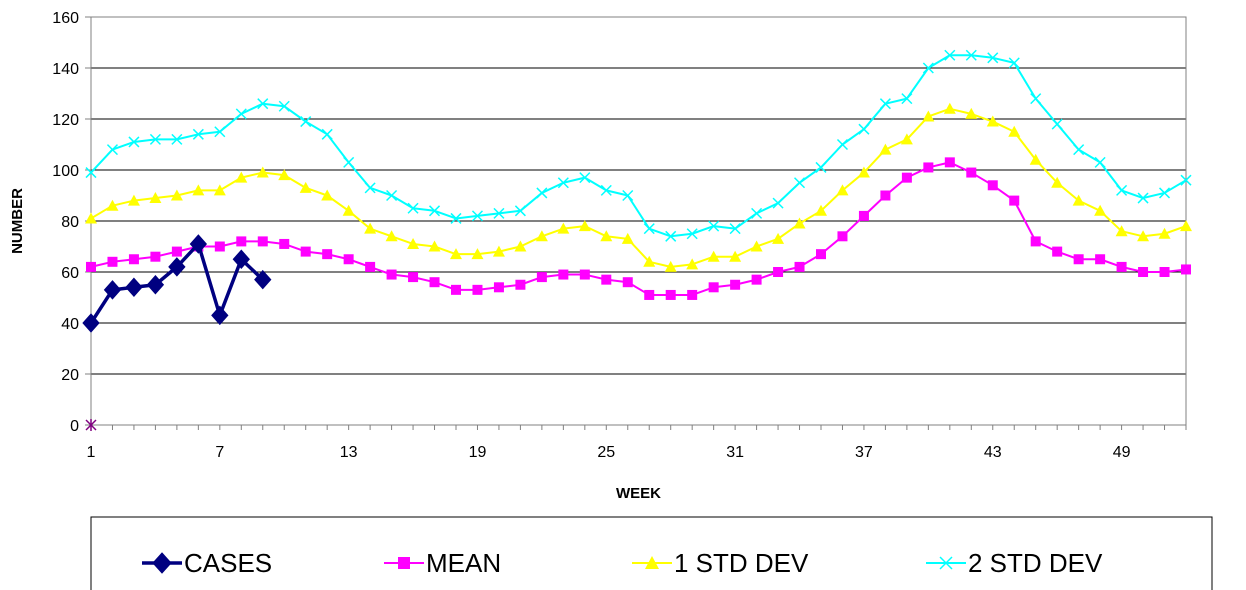 The image size is (1246, 590). What do you see at coordinates (478, 452) in the screenshot?
I see `x-tick-label: 19` at bounding box center [478, 452].